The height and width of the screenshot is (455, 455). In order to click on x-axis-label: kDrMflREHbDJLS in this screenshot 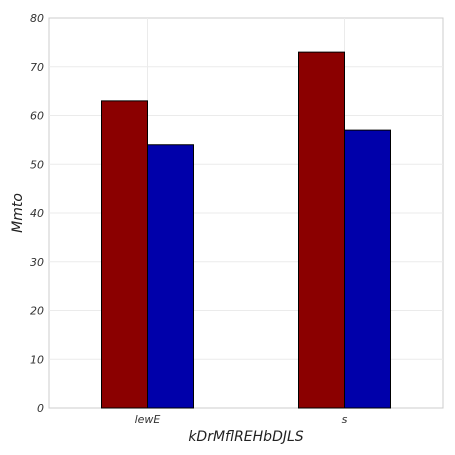, I will do `click(245, 437)`.